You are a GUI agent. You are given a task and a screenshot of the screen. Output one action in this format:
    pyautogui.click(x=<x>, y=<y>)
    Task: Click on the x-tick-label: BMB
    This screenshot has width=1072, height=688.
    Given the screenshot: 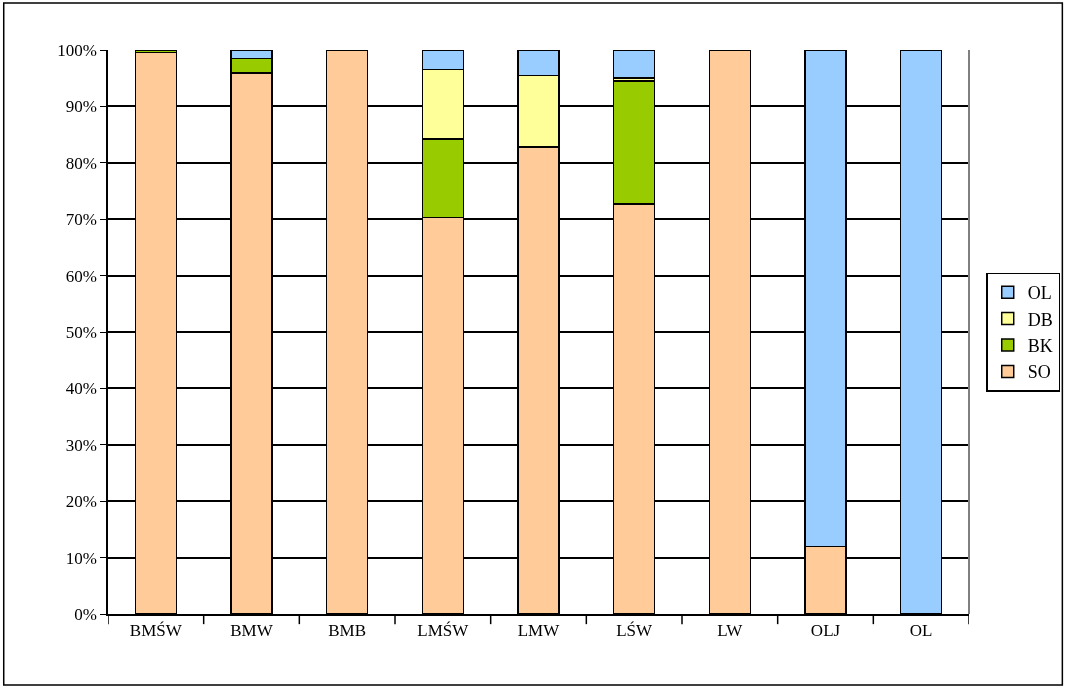 What is the action you would take?
    pyautogui.click(x=347, y=631)
    